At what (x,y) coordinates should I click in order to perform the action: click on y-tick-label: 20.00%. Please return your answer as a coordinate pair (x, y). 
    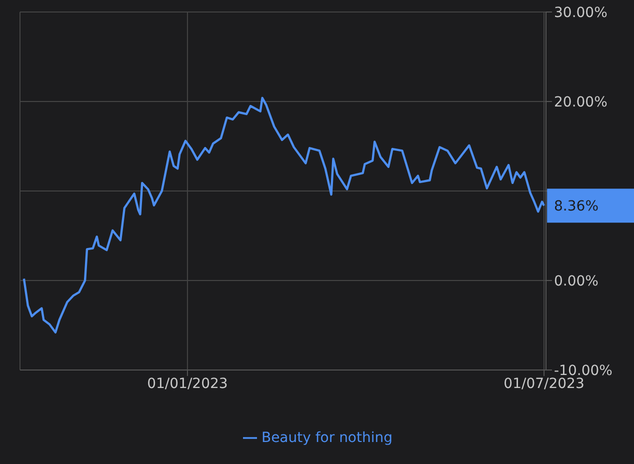
    Looking at the image, I should click on (581, 102).